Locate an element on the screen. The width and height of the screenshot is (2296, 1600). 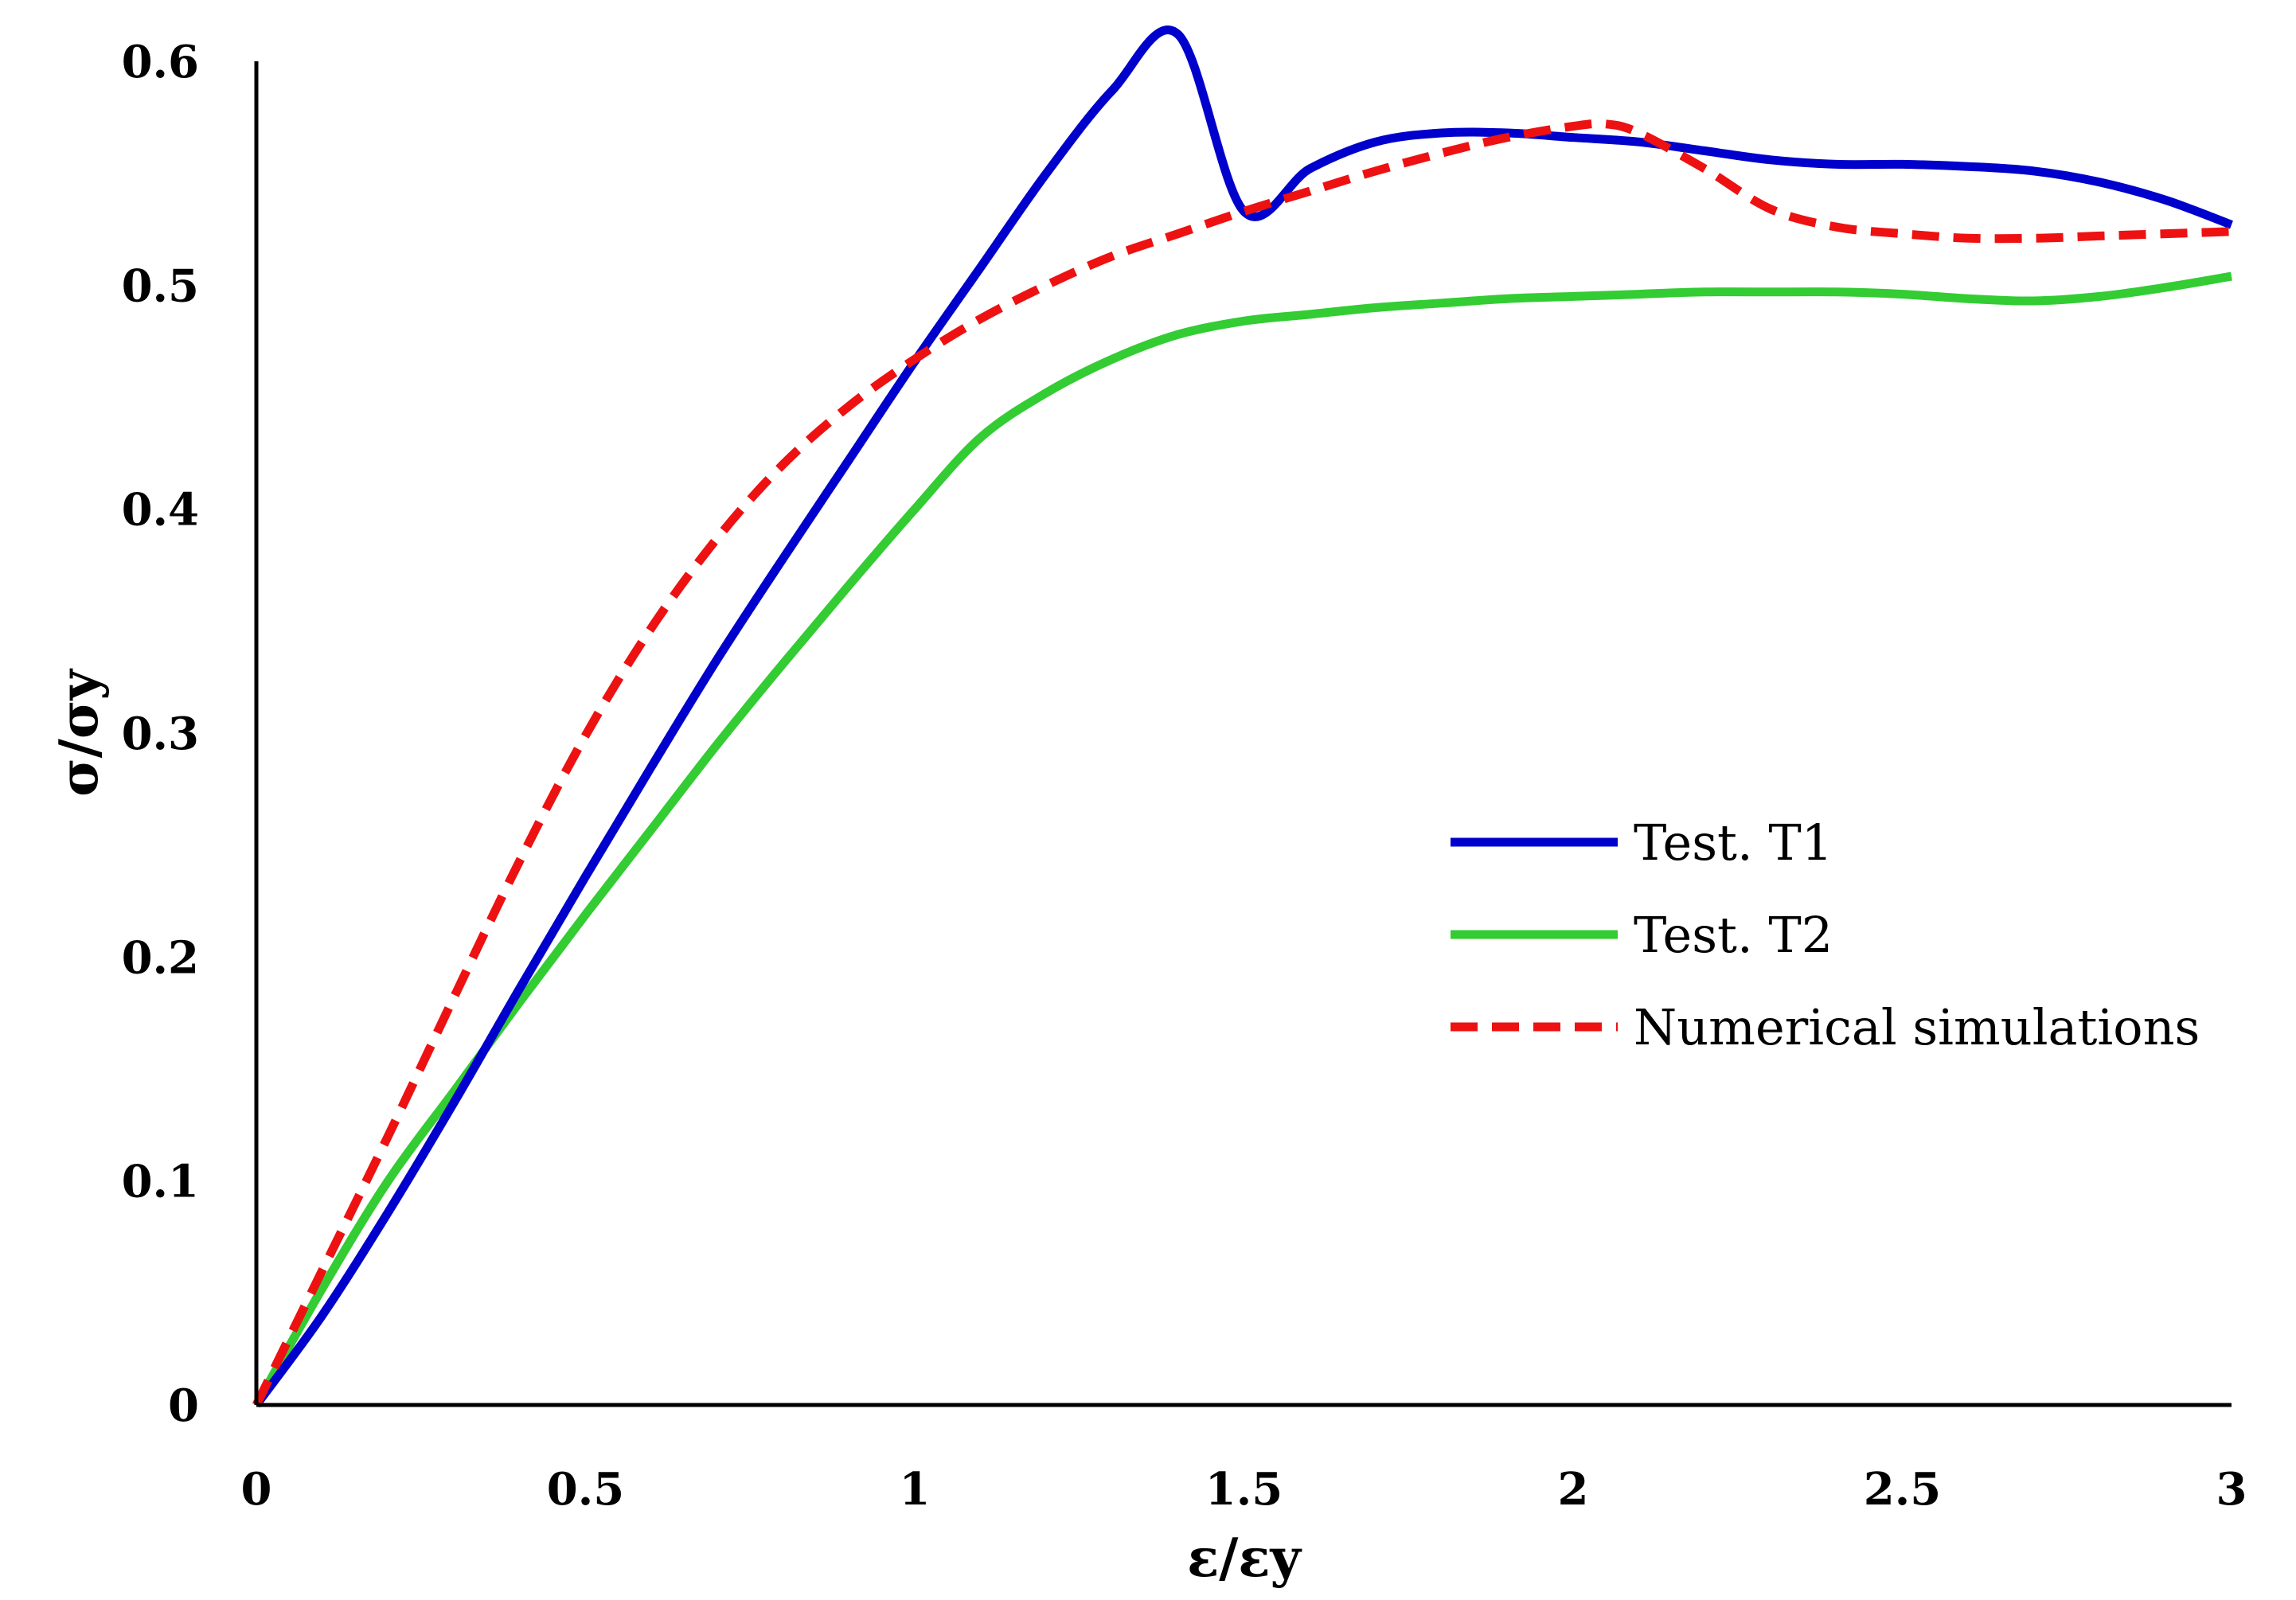
x-tick-label: 0.5 is located at coordinates (585, 1489).